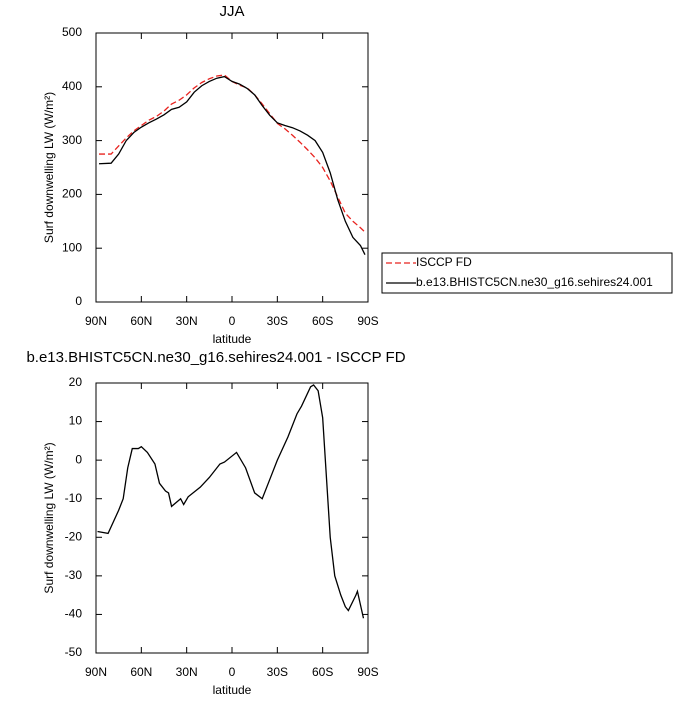  I want to click on y-tick-label: 20, so click(76, 382).